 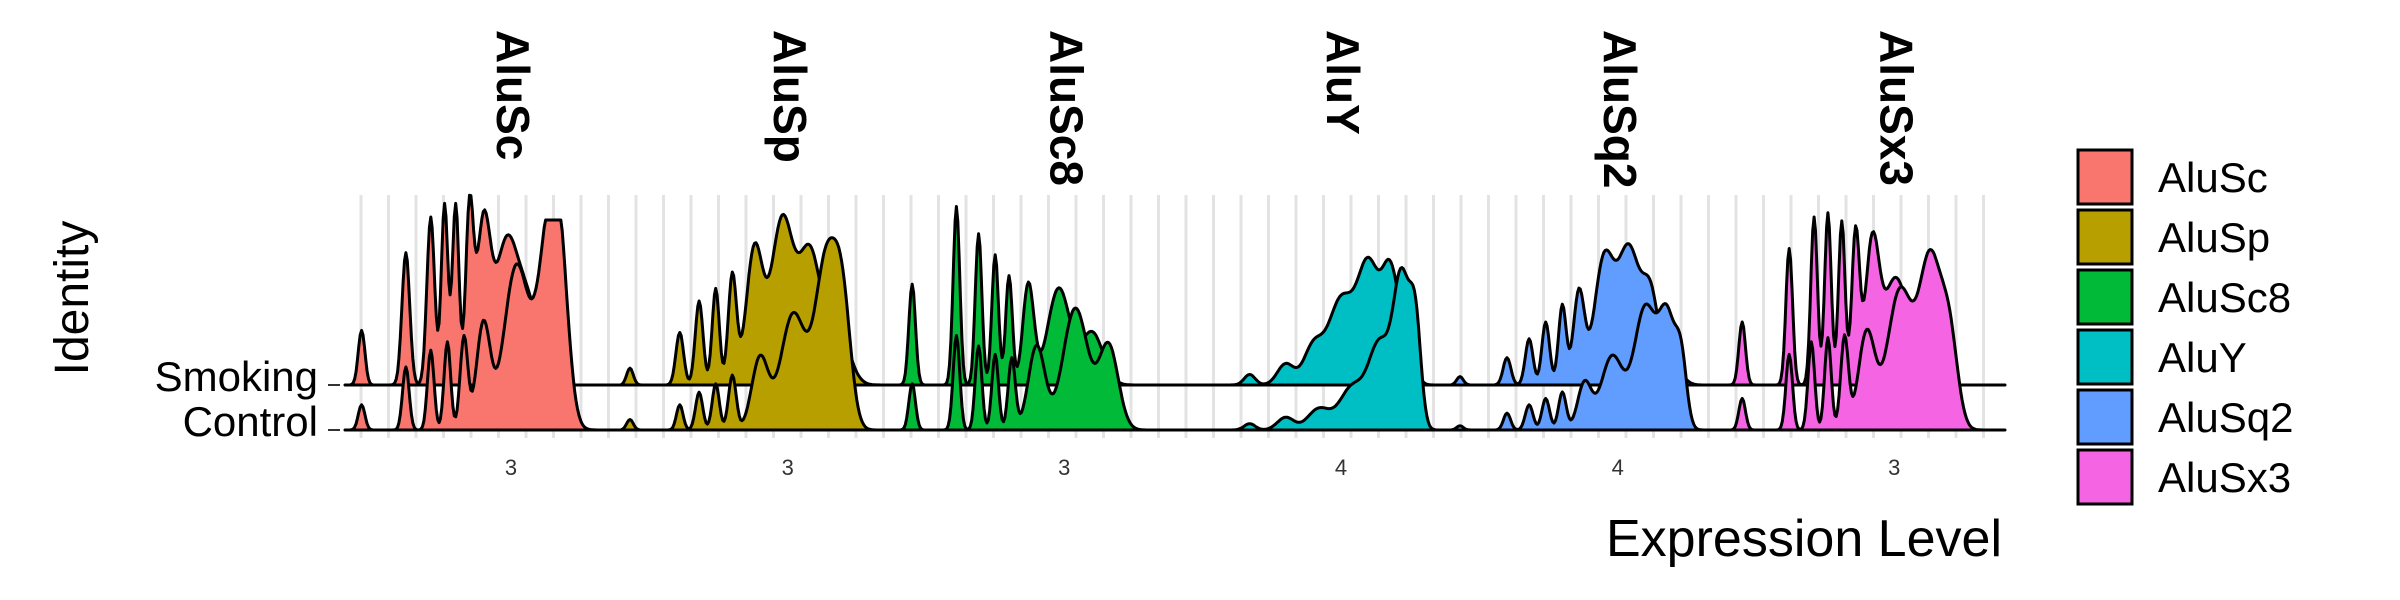 I want to click on identity-label: Control, so click(x=250, y=421).